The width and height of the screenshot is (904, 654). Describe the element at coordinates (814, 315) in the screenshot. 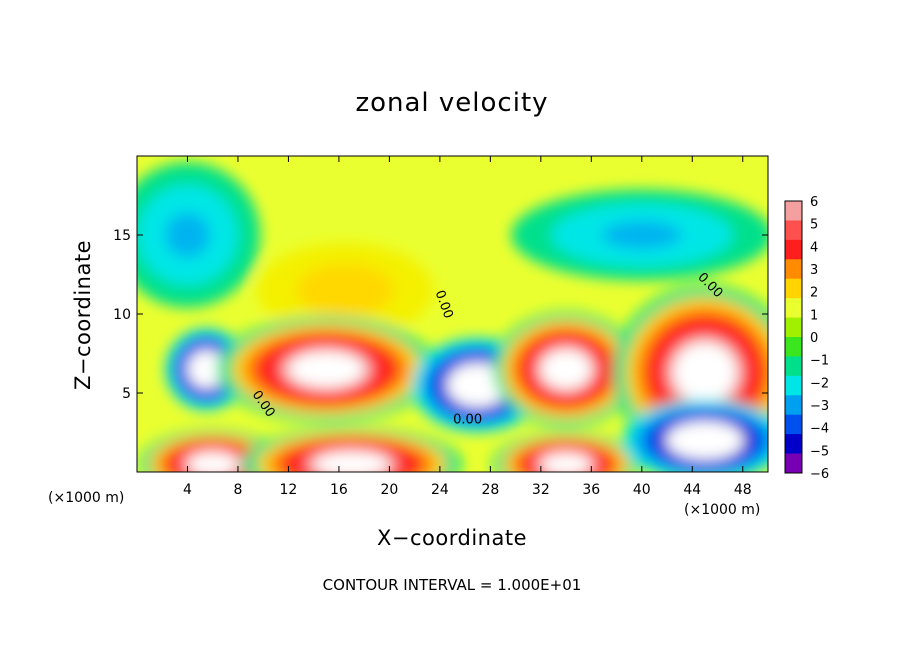

I see `colorbar-tick-label: 1` at that location.